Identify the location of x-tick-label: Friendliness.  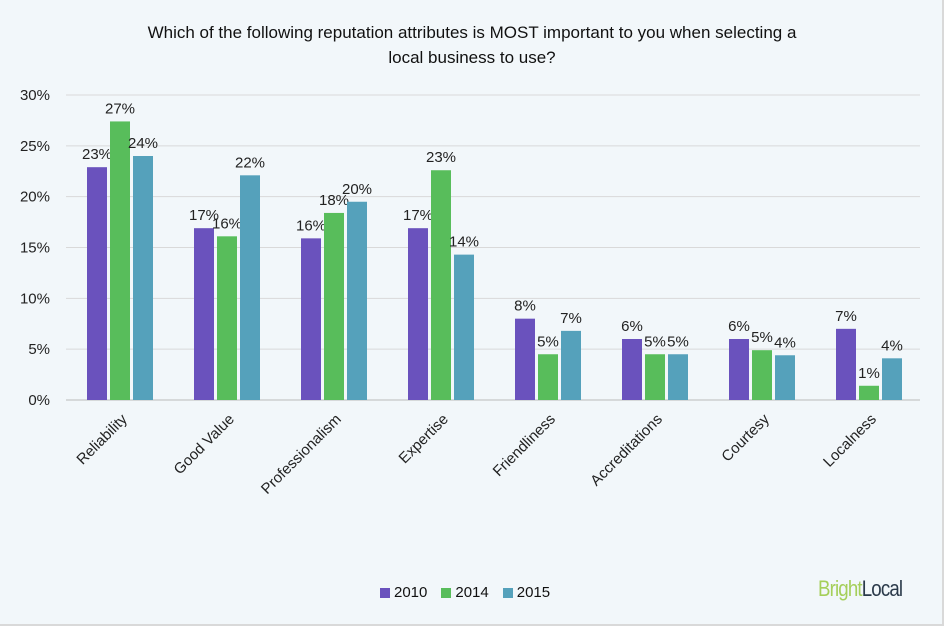
(524, 445).